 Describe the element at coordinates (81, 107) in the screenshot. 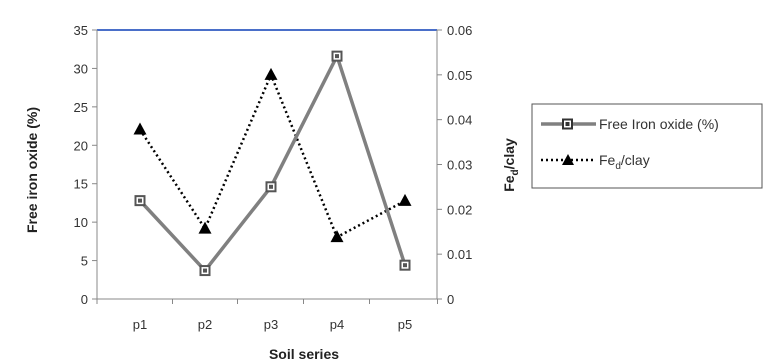

I see `left-y-tick-label: 25` at that location.